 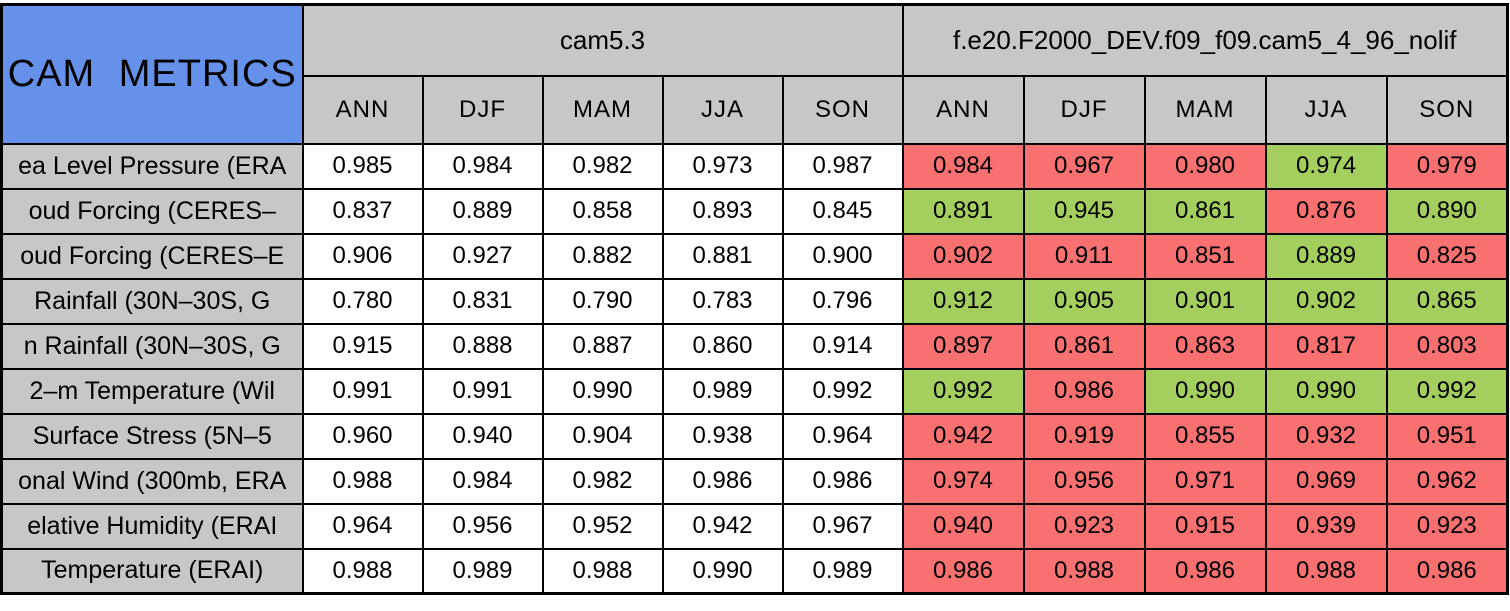 I want to click on metric-label: 2–m Temperature (Wil, so click(x=152, y=391).